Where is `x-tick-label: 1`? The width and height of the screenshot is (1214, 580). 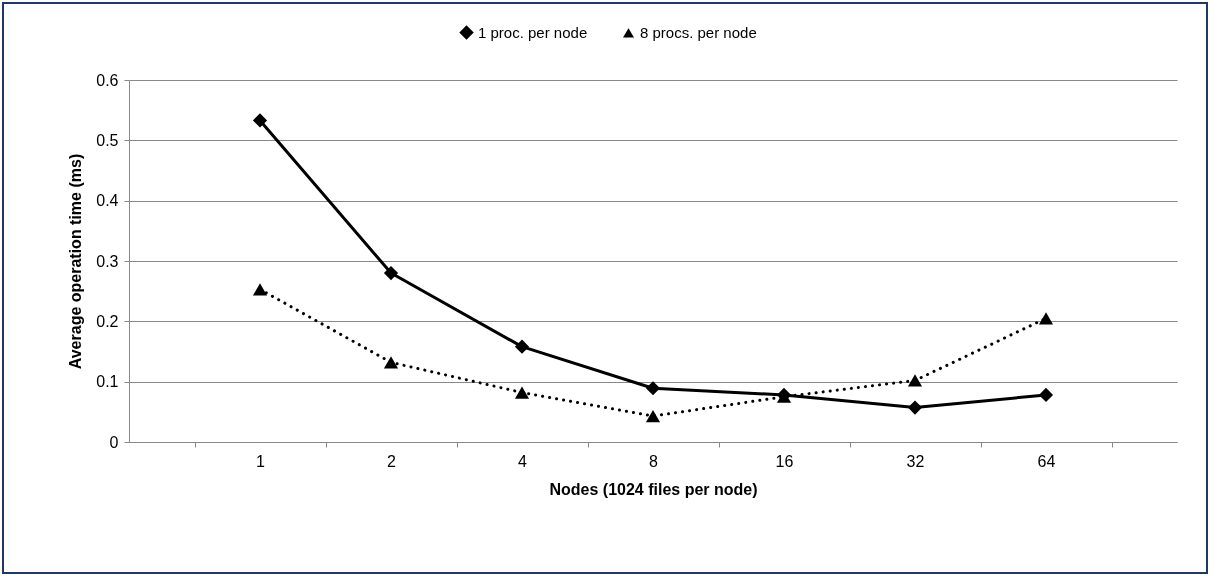 x-tick-label: 1 is located at coordinates (261, 461).